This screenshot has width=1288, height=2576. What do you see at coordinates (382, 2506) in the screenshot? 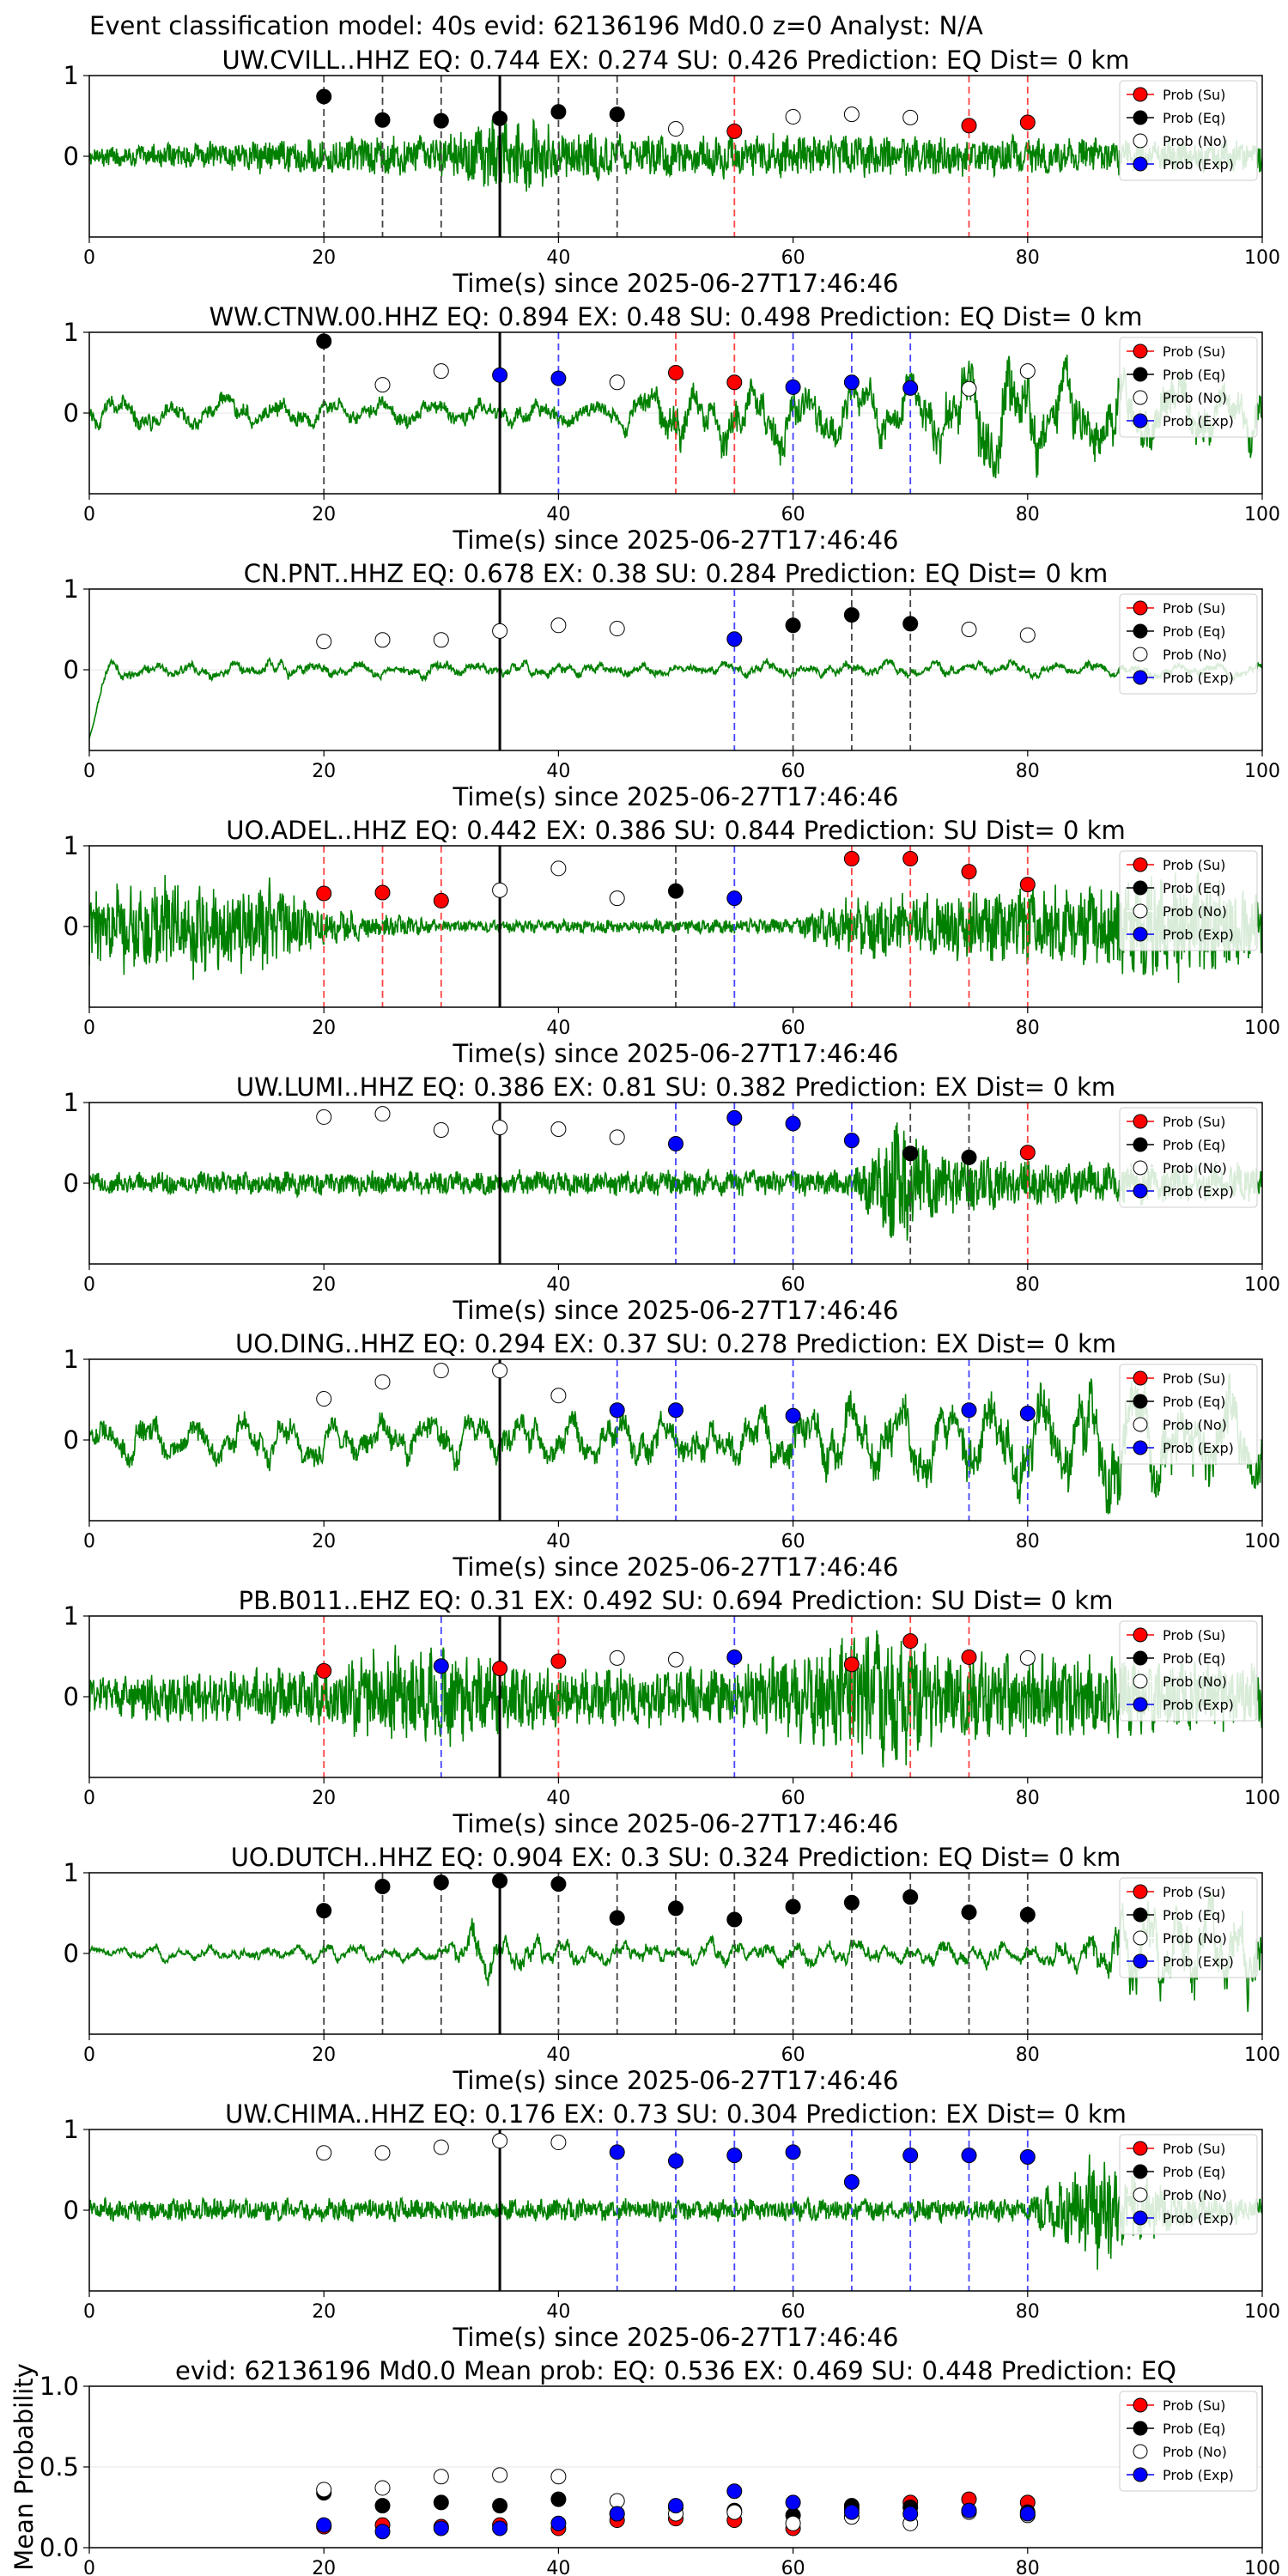
I see `mean-point-eq` at bounding box center [382, 2506].